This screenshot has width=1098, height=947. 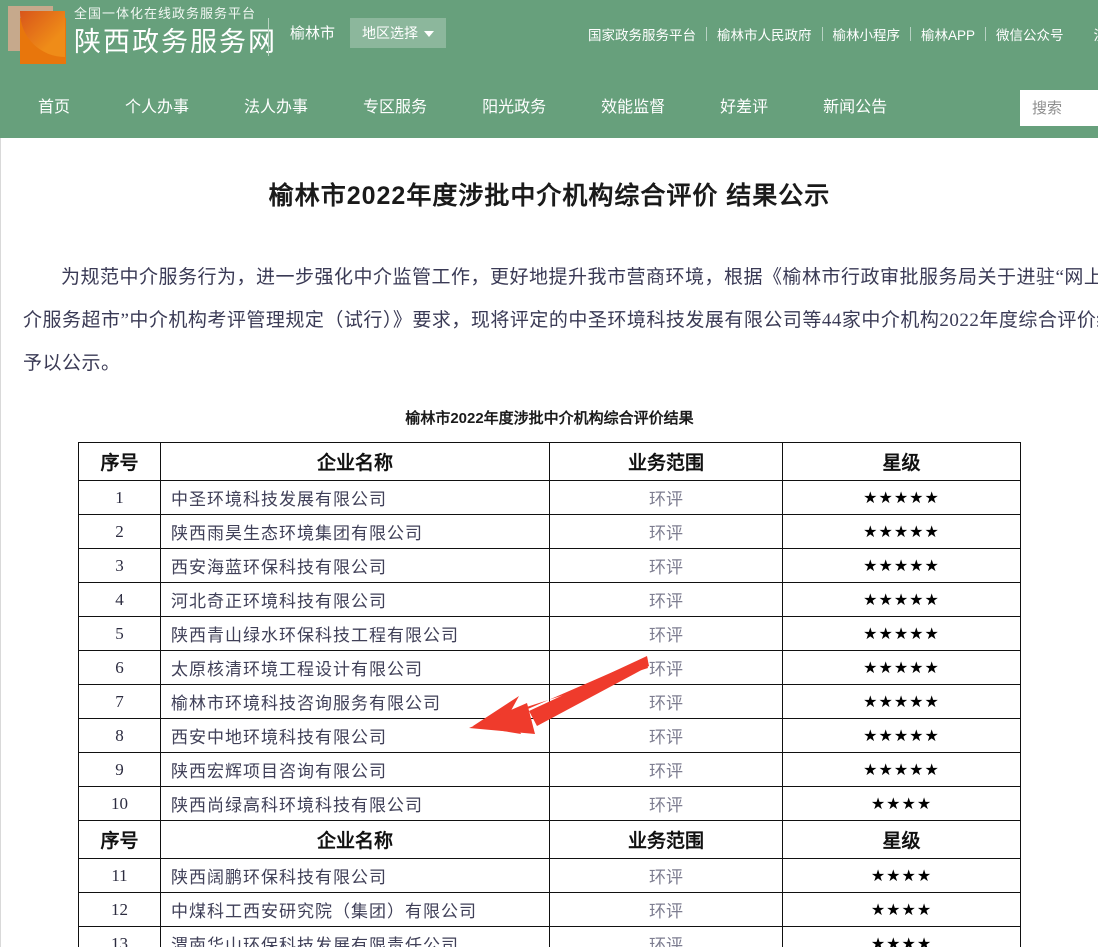 What do you see at coordinates (633, 107) in the screenshot?
I see `nav-item-efficiency: 效能监督` at bounding box center [633, 107].